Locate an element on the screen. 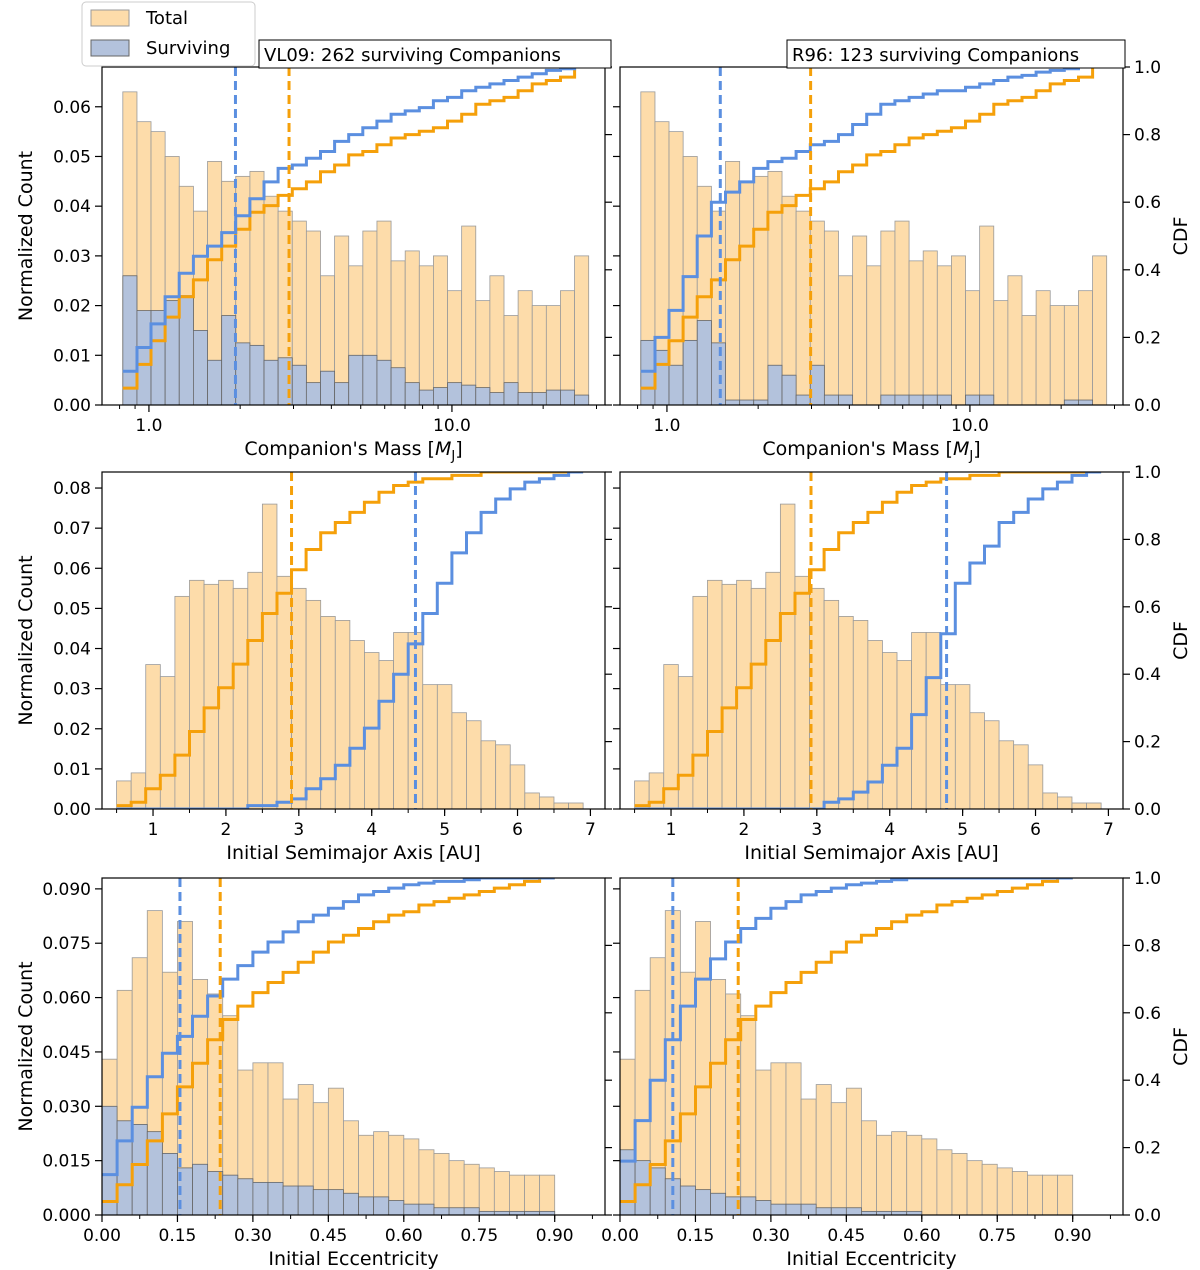 The image size is (1200, 1270). x-tick-label: 0.00 is located at coordinates (102, 1236).